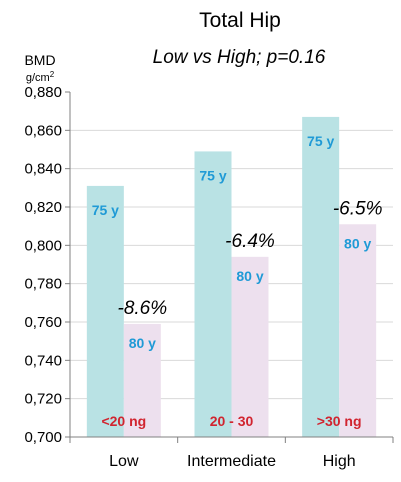  Describe the element at coordinates (43, 437) in the screenshot. I see `y-tick-label: 0,700` at that location.